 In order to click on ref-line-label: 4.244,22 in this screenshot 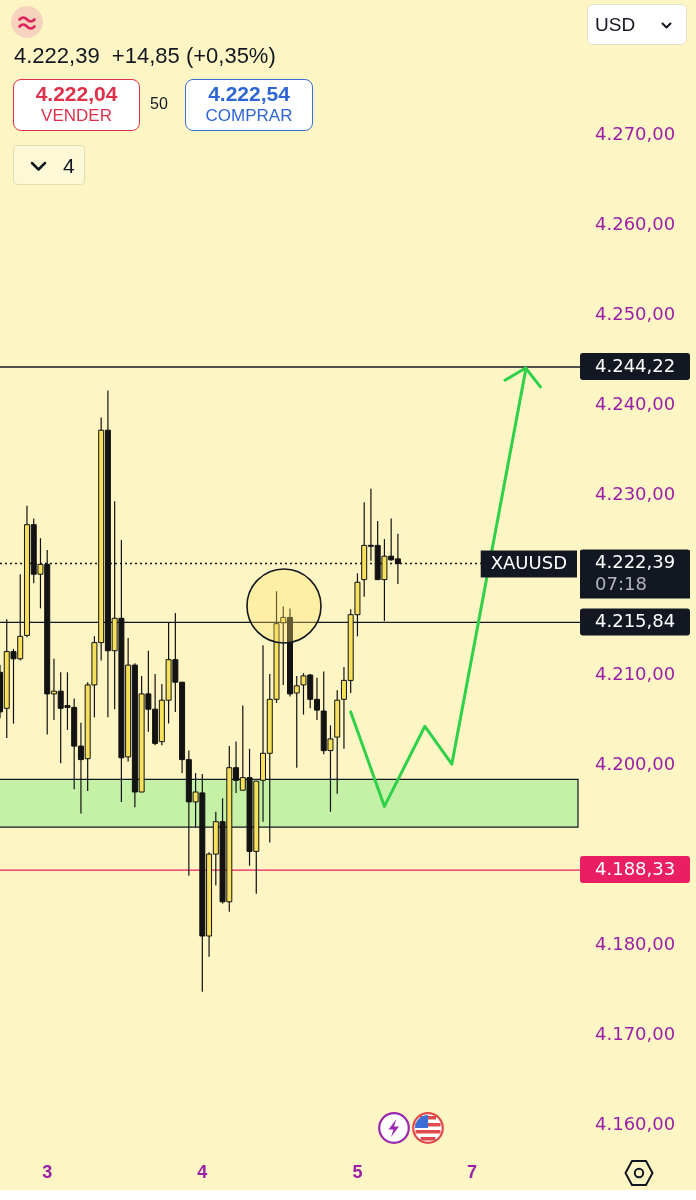, I will do `click(635, 365)`.